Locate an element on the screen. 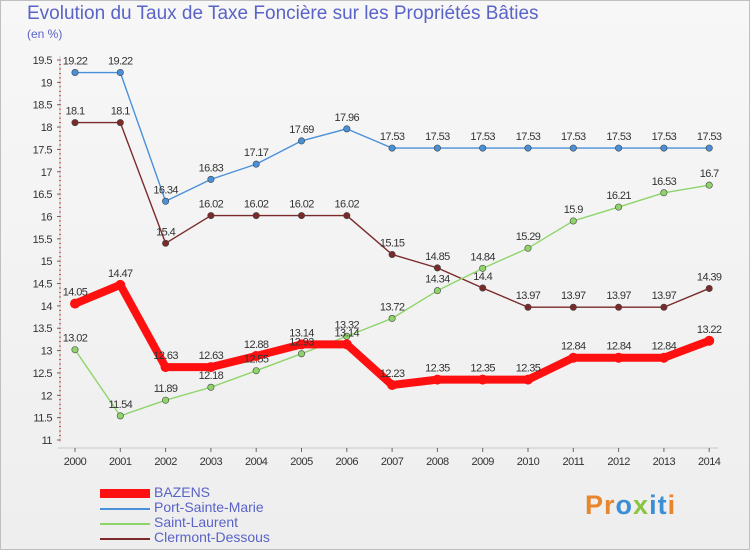  legend-item-bazens: BAZENS is located at coordinates (220, 492).